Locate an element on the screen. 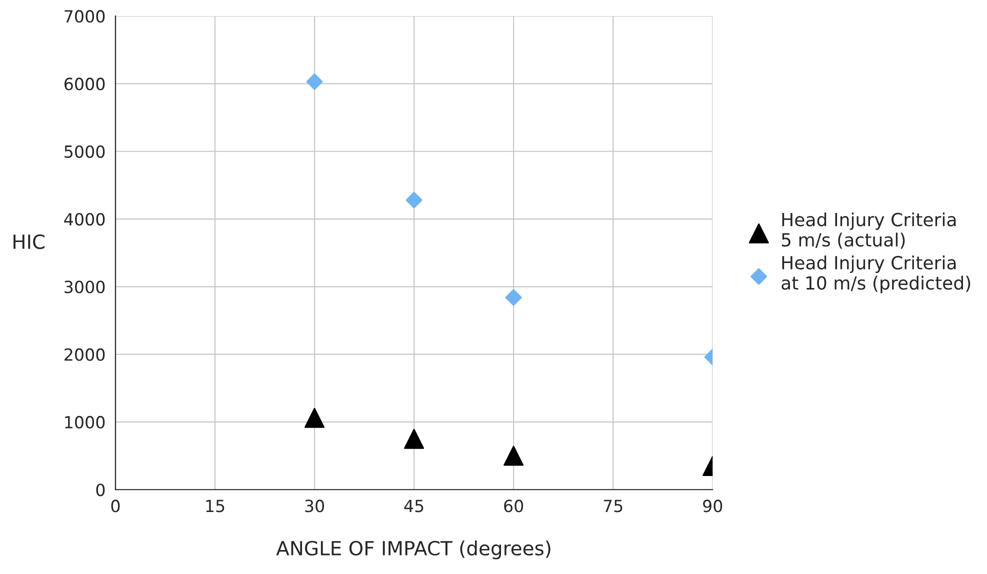 The width and height of the screenshot is (987, 574). x-tick-label: 90 is located at coordinates (712, 506).